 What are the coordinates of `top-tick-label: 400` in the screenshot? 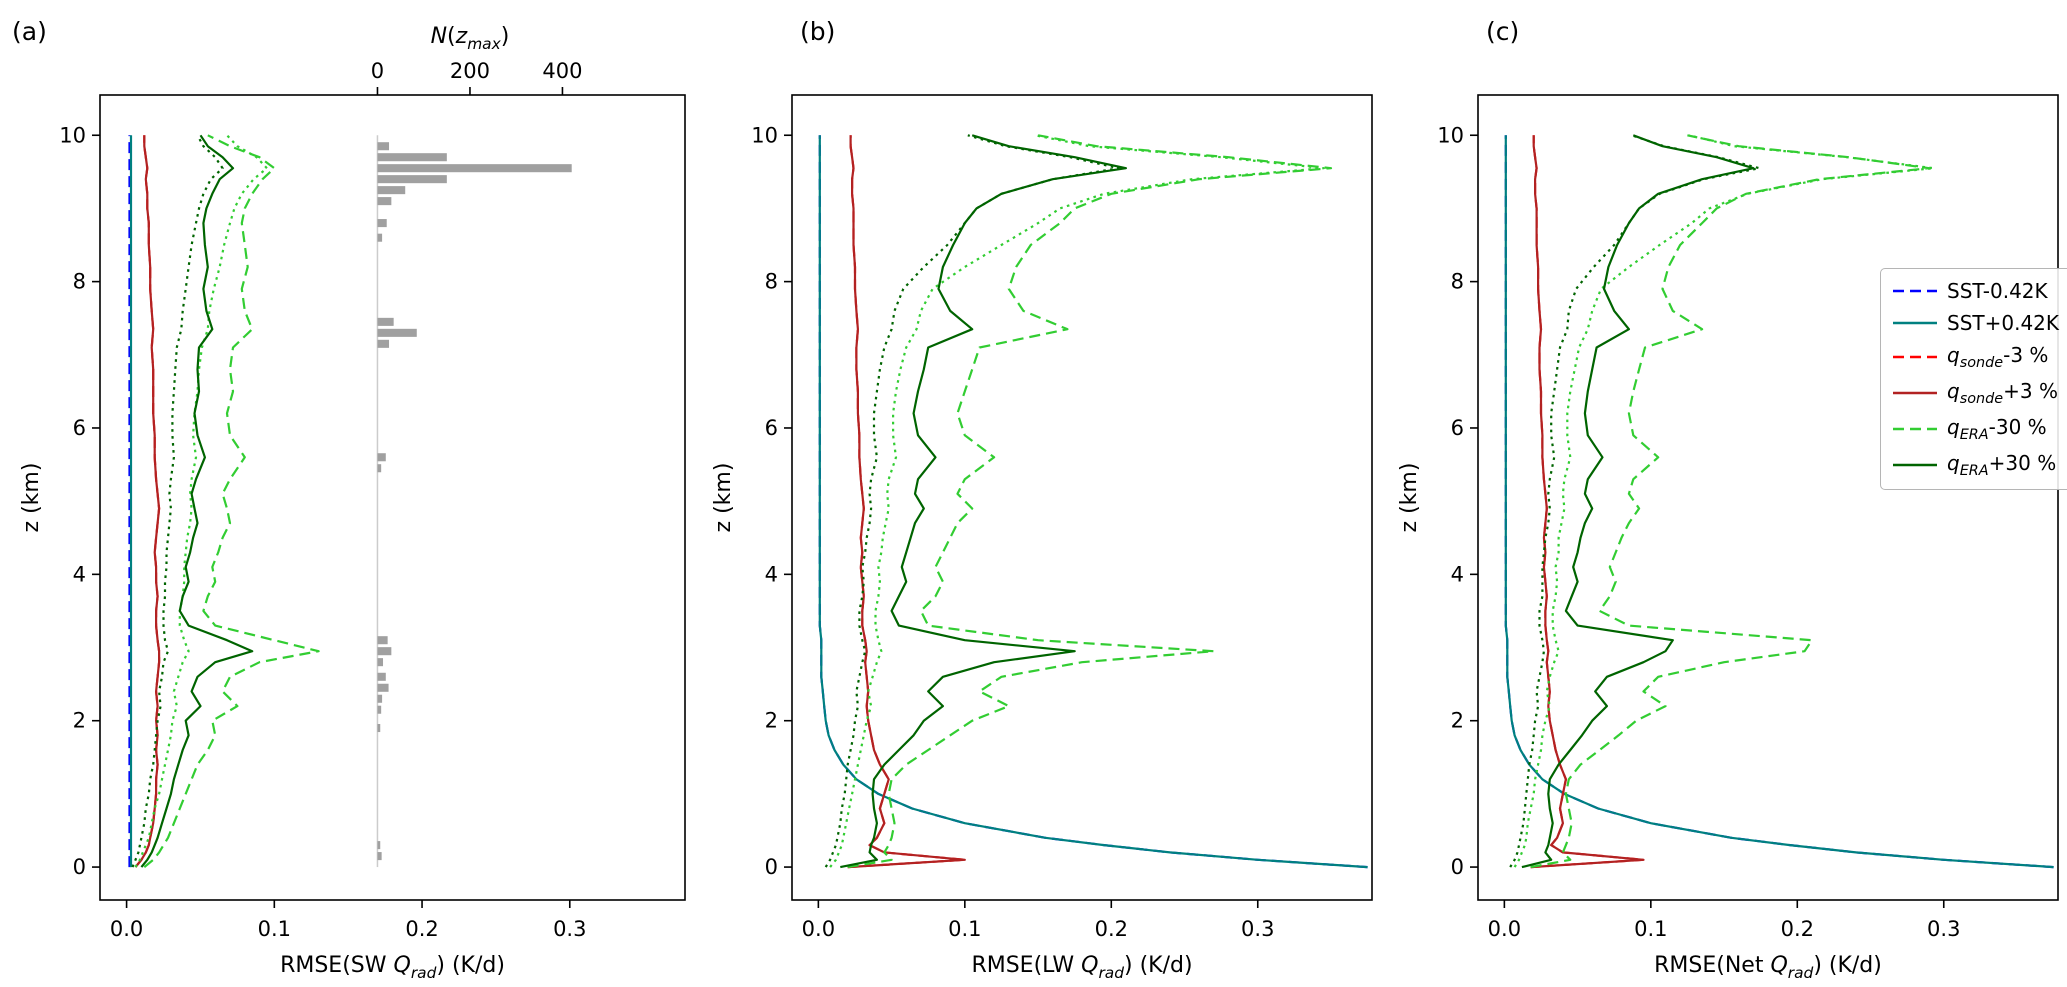 It's located at (562, 71).